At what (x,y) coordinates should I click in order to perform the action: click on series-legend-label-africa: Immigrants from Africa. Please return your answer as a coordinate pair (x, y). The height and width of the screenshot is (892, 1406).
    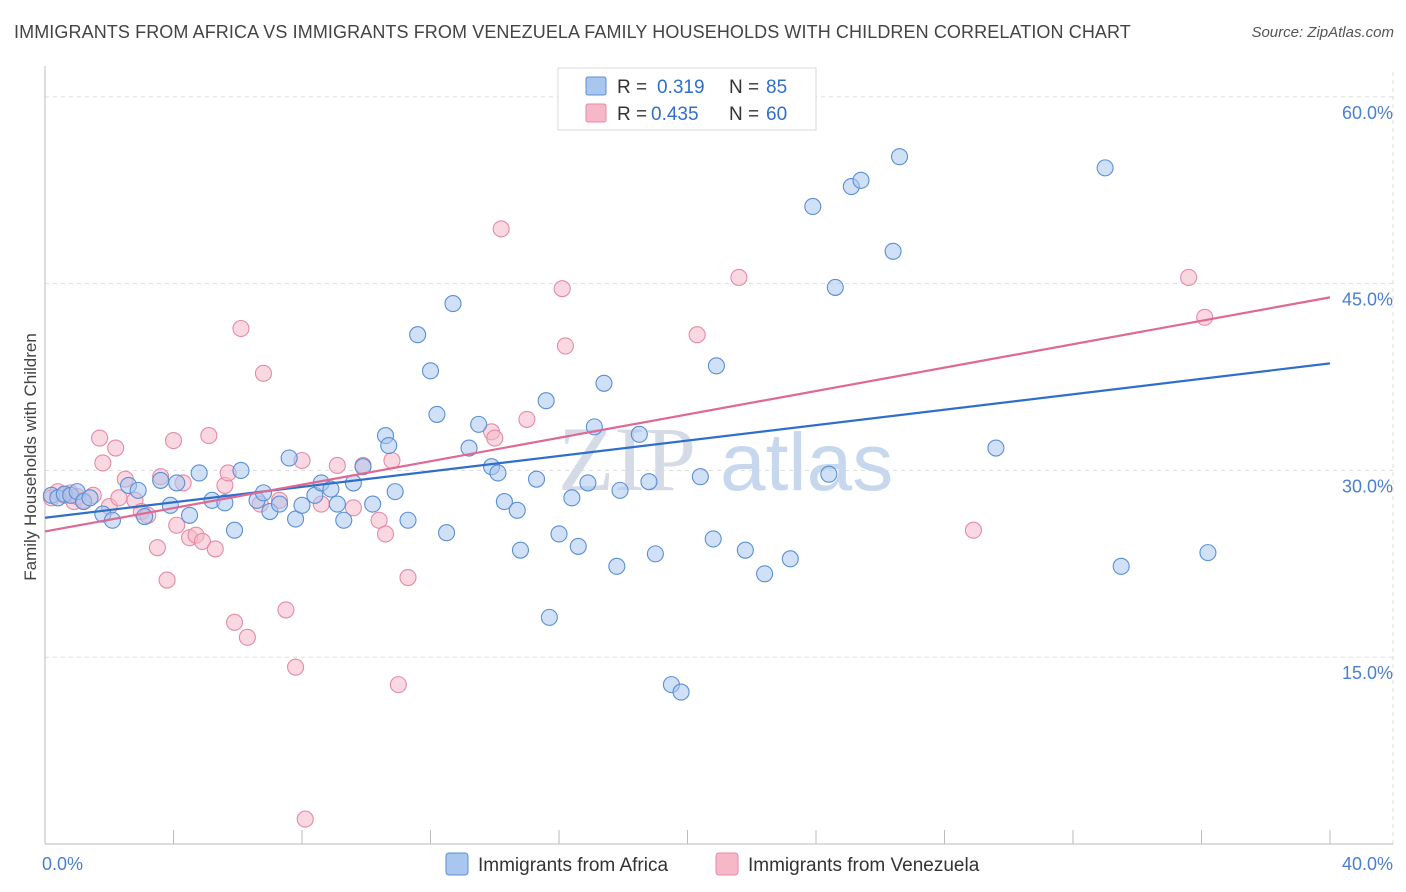
    Looking at the image, I should click on (573, 865).